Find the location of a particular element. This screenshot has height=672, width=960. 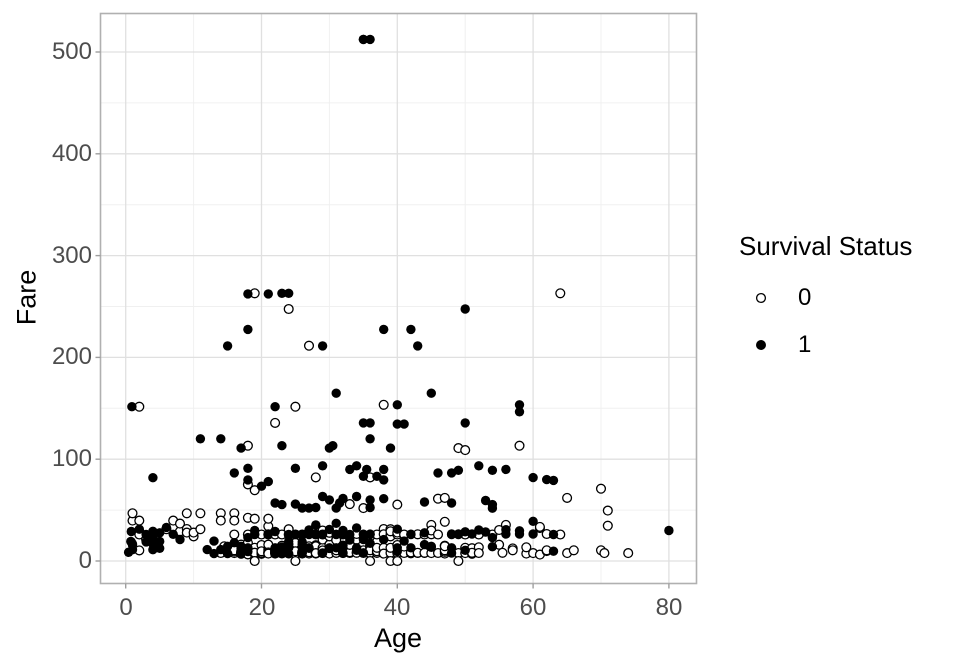

y-tick-label-300: 300 is located at coordinates (71, 255).